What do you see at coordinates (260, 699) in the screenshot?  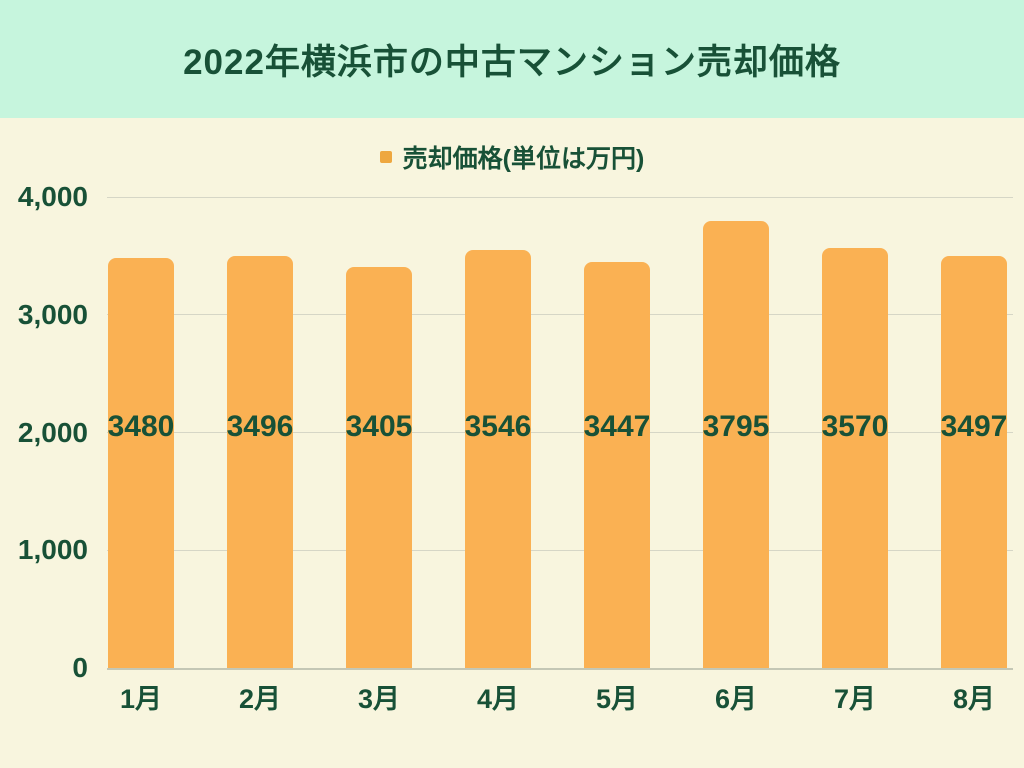 I see `x-axis-label: 2月` at bounding box center [260, 699].